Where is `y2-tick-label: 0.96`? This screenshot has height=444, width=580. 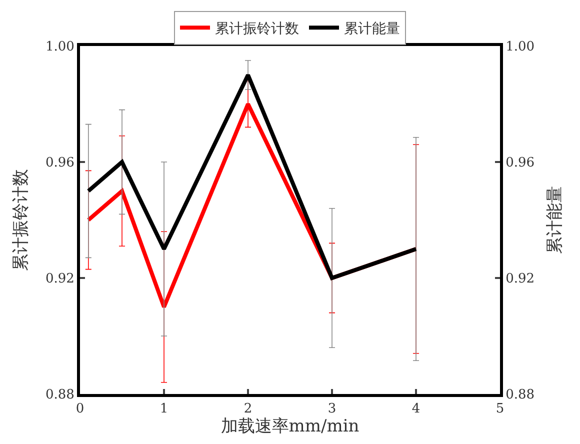 y2-tick-label: 0.96 is located at coordinates (520, 163).